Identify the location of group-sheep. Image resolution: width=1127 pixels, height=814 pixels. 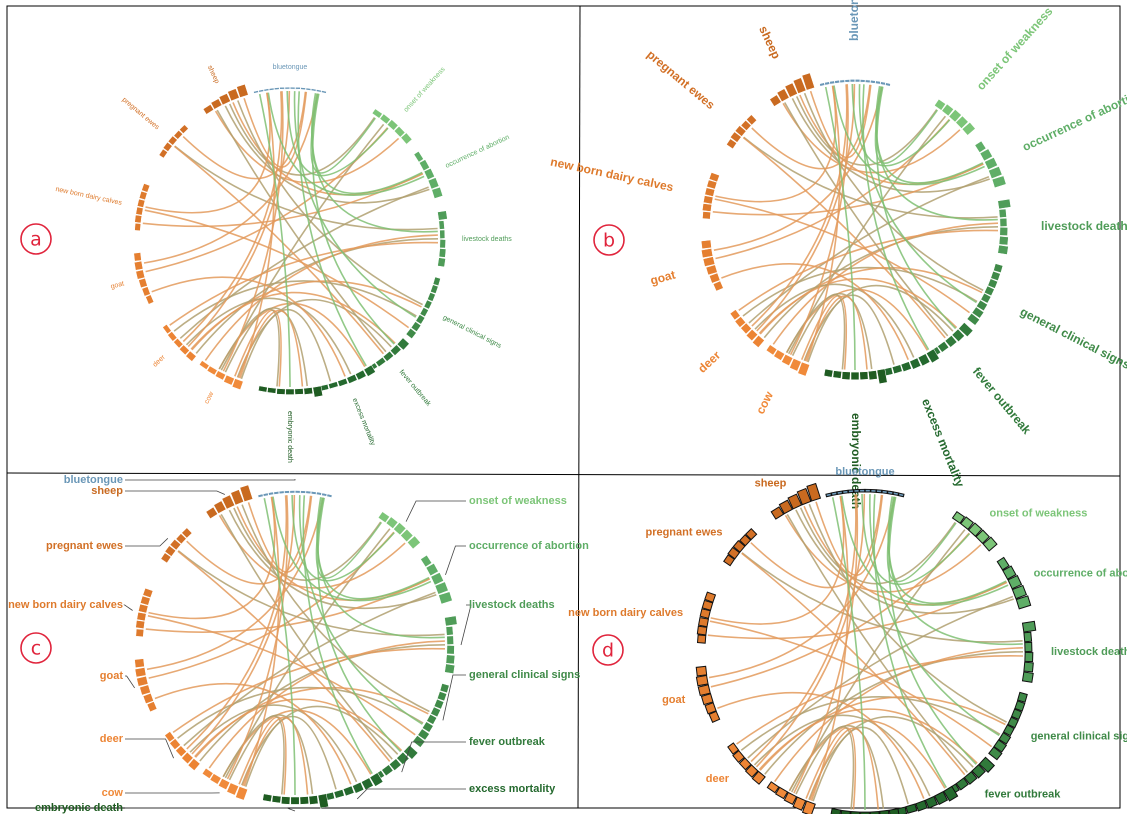
(229, 502).